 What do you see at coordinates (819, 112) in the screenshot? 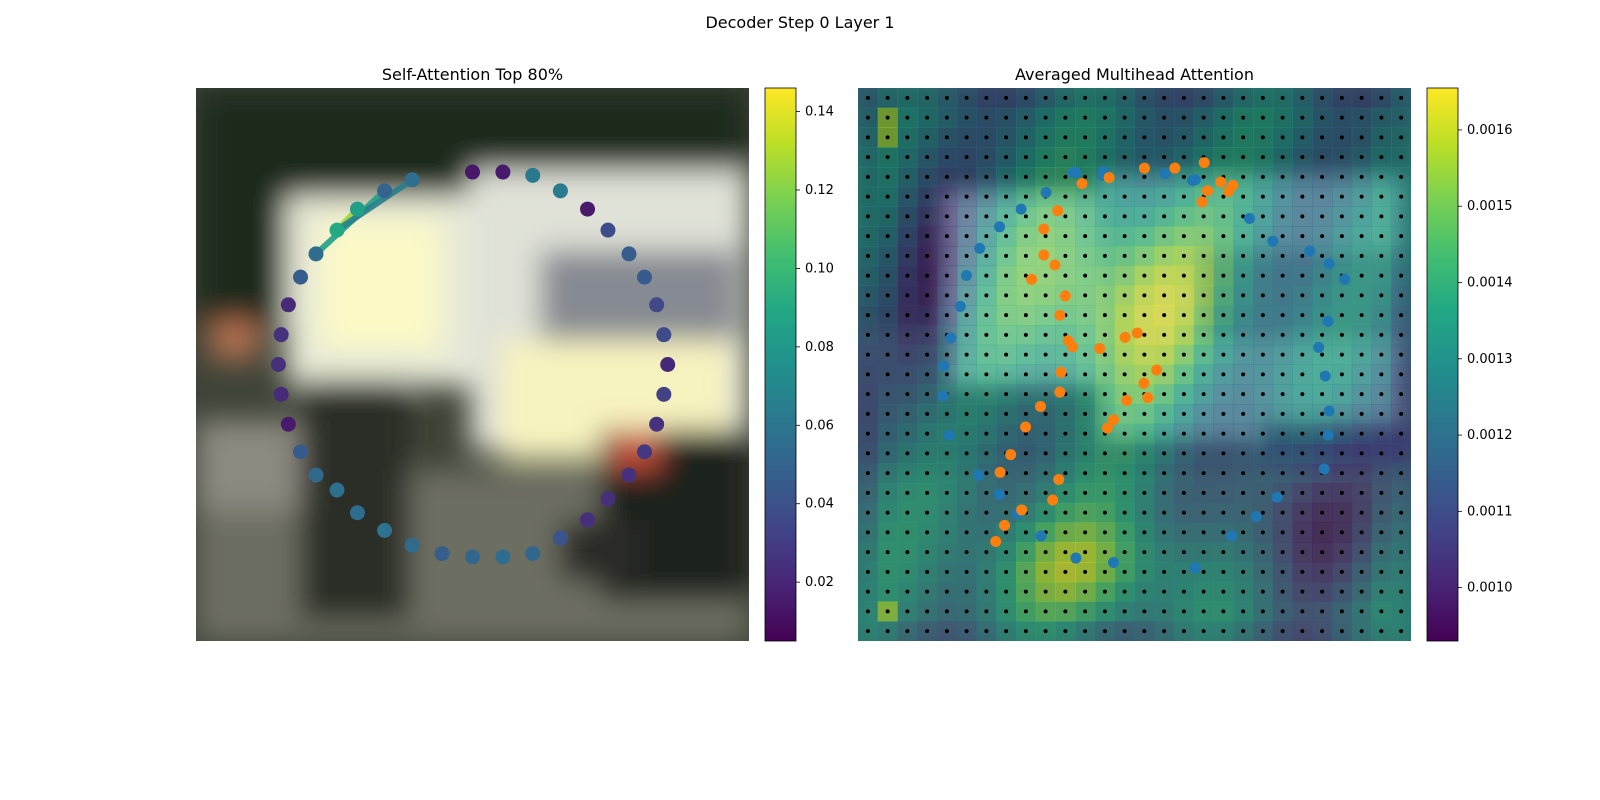
I see `left-colorbar-tick-label: 0.14` at bounding box center [819, 112].